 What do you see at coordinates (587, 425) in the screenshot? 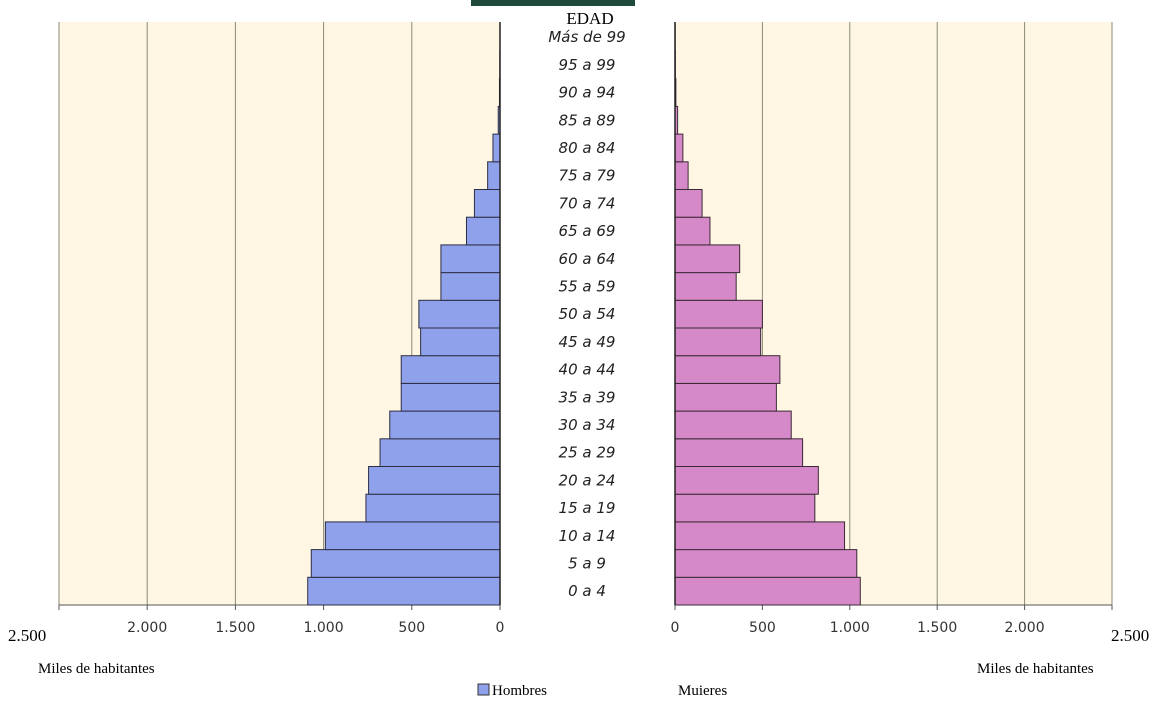
I see `age-group-label: 30 a 34` at bounding box center [587, 425].